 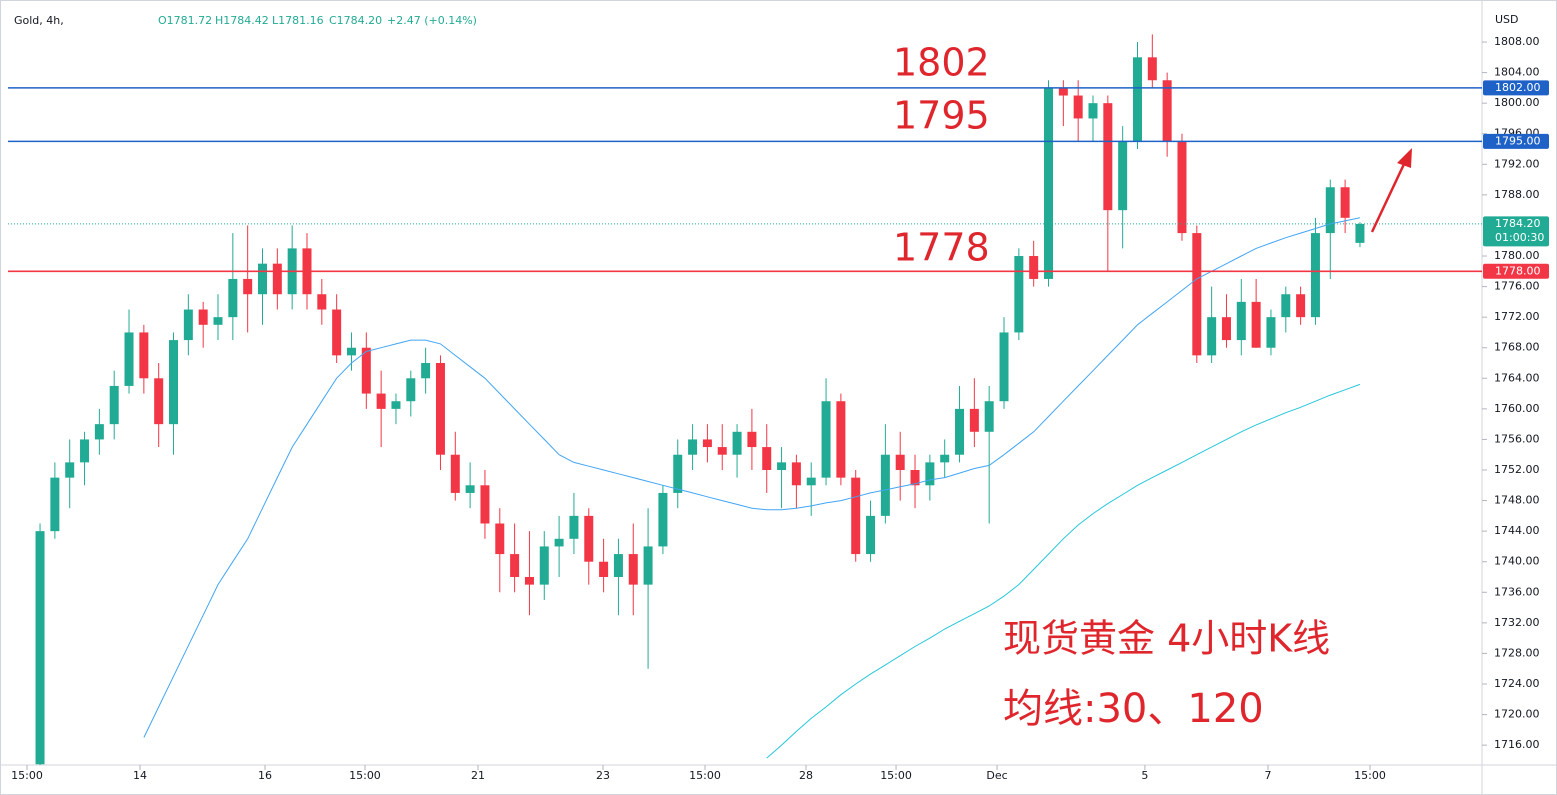 What do you see at coordinates (185, 20) in the screenshot?
I see `ohlc-value: O1781.72` at bounding box center [185, 20].